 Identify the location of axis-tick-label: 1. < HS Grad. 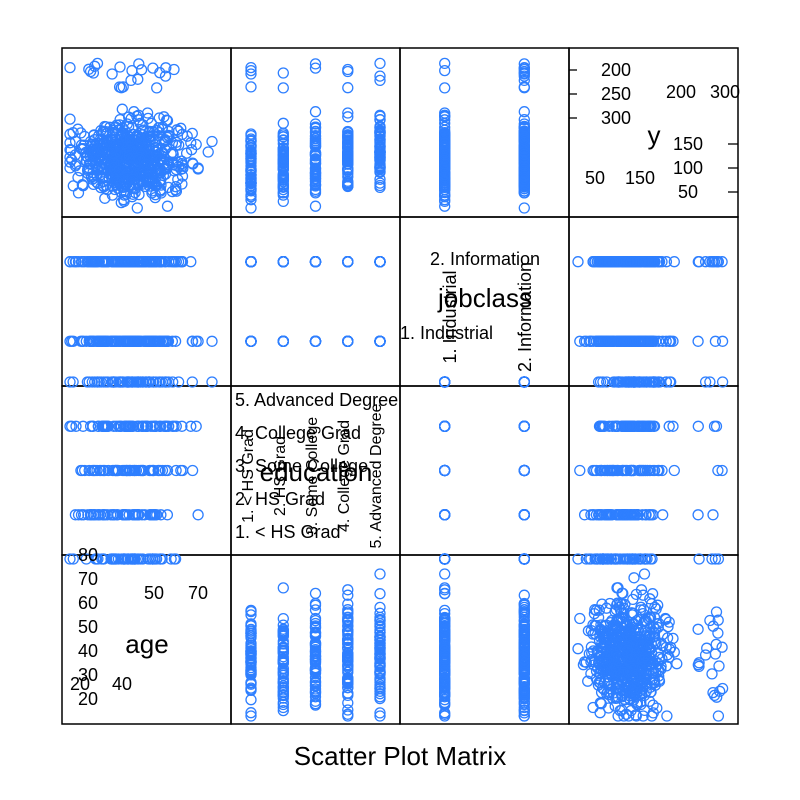
(288, 532).